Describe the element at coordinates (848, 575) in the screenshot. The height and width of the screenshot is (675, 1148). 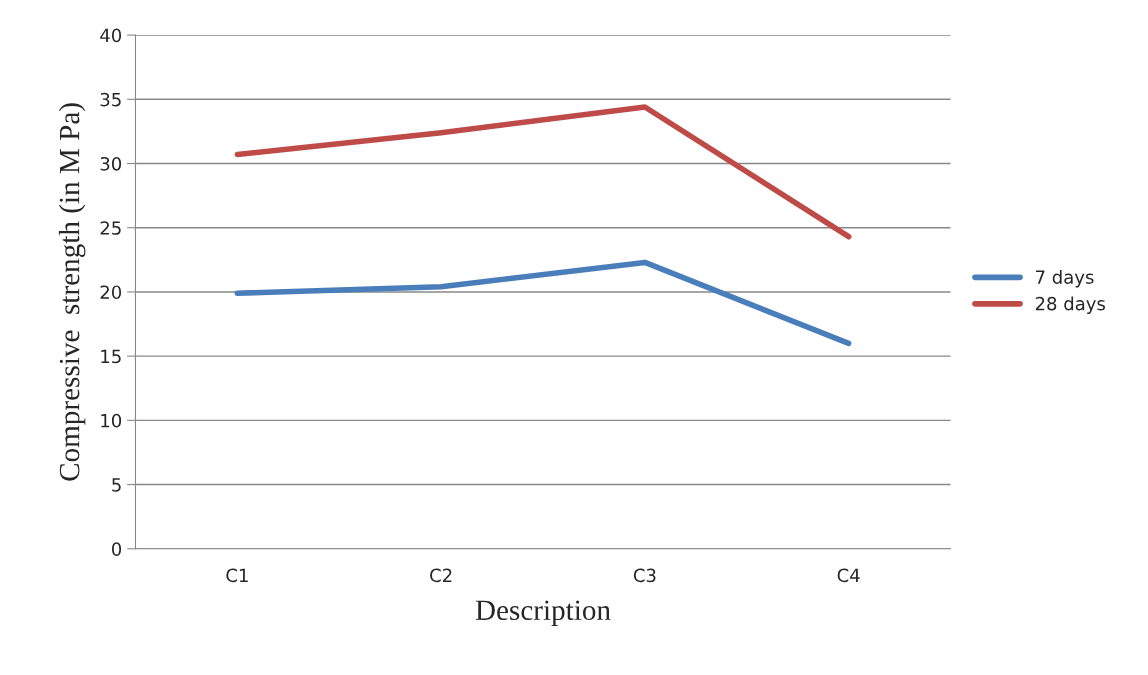
I see `x-tick-label: C4` at that location.